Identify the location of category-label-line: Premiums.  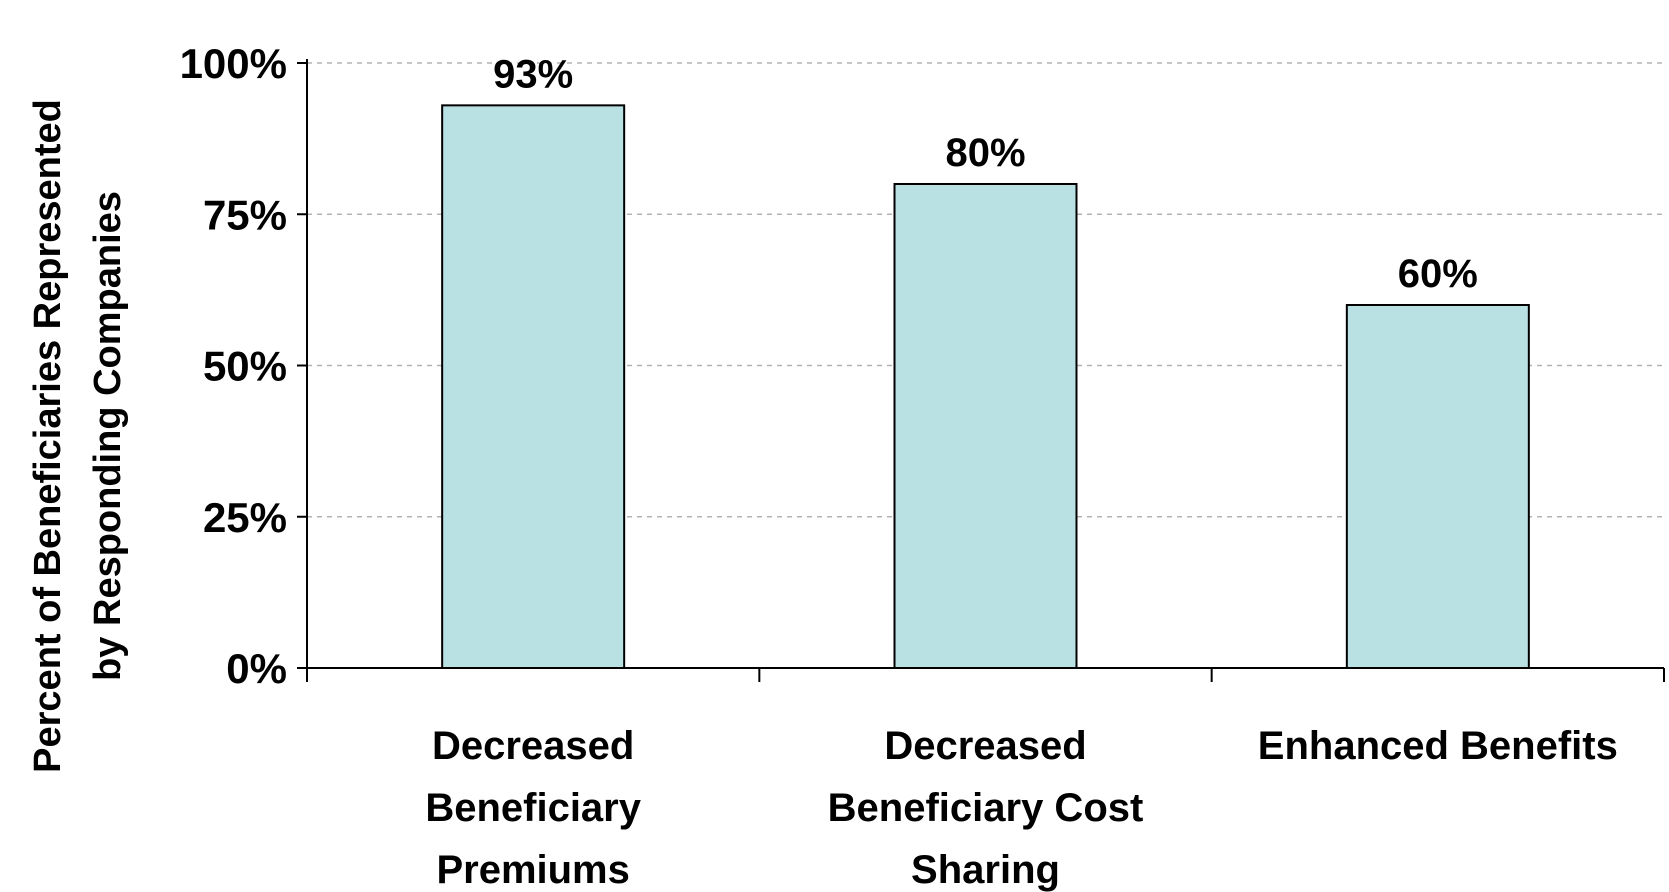
(532, 870).